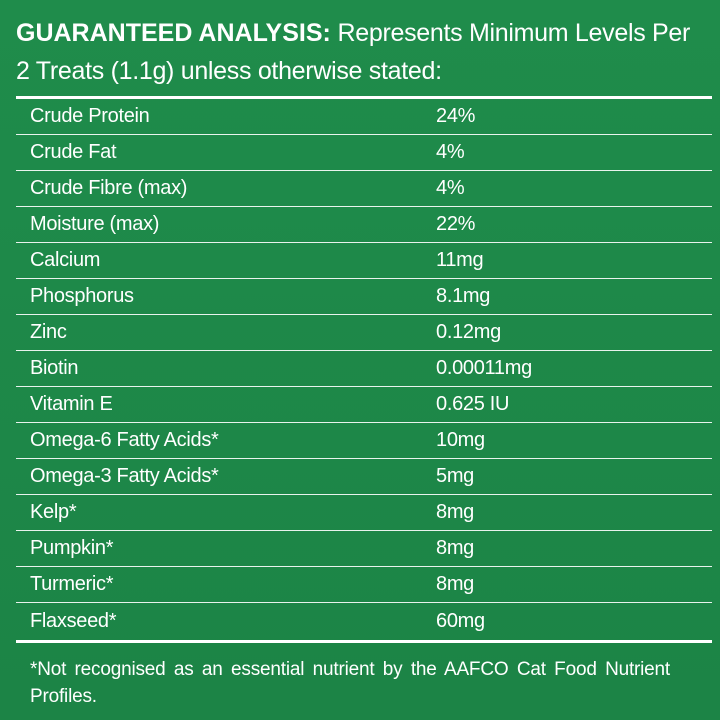  I want to click on nutrient-value: 60mg, so click(460, 621).